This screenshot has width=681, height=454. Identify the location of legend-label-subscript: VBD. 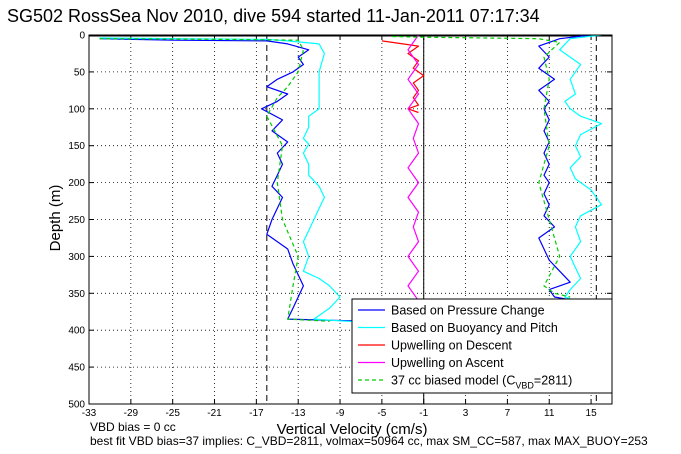
(524, 386).